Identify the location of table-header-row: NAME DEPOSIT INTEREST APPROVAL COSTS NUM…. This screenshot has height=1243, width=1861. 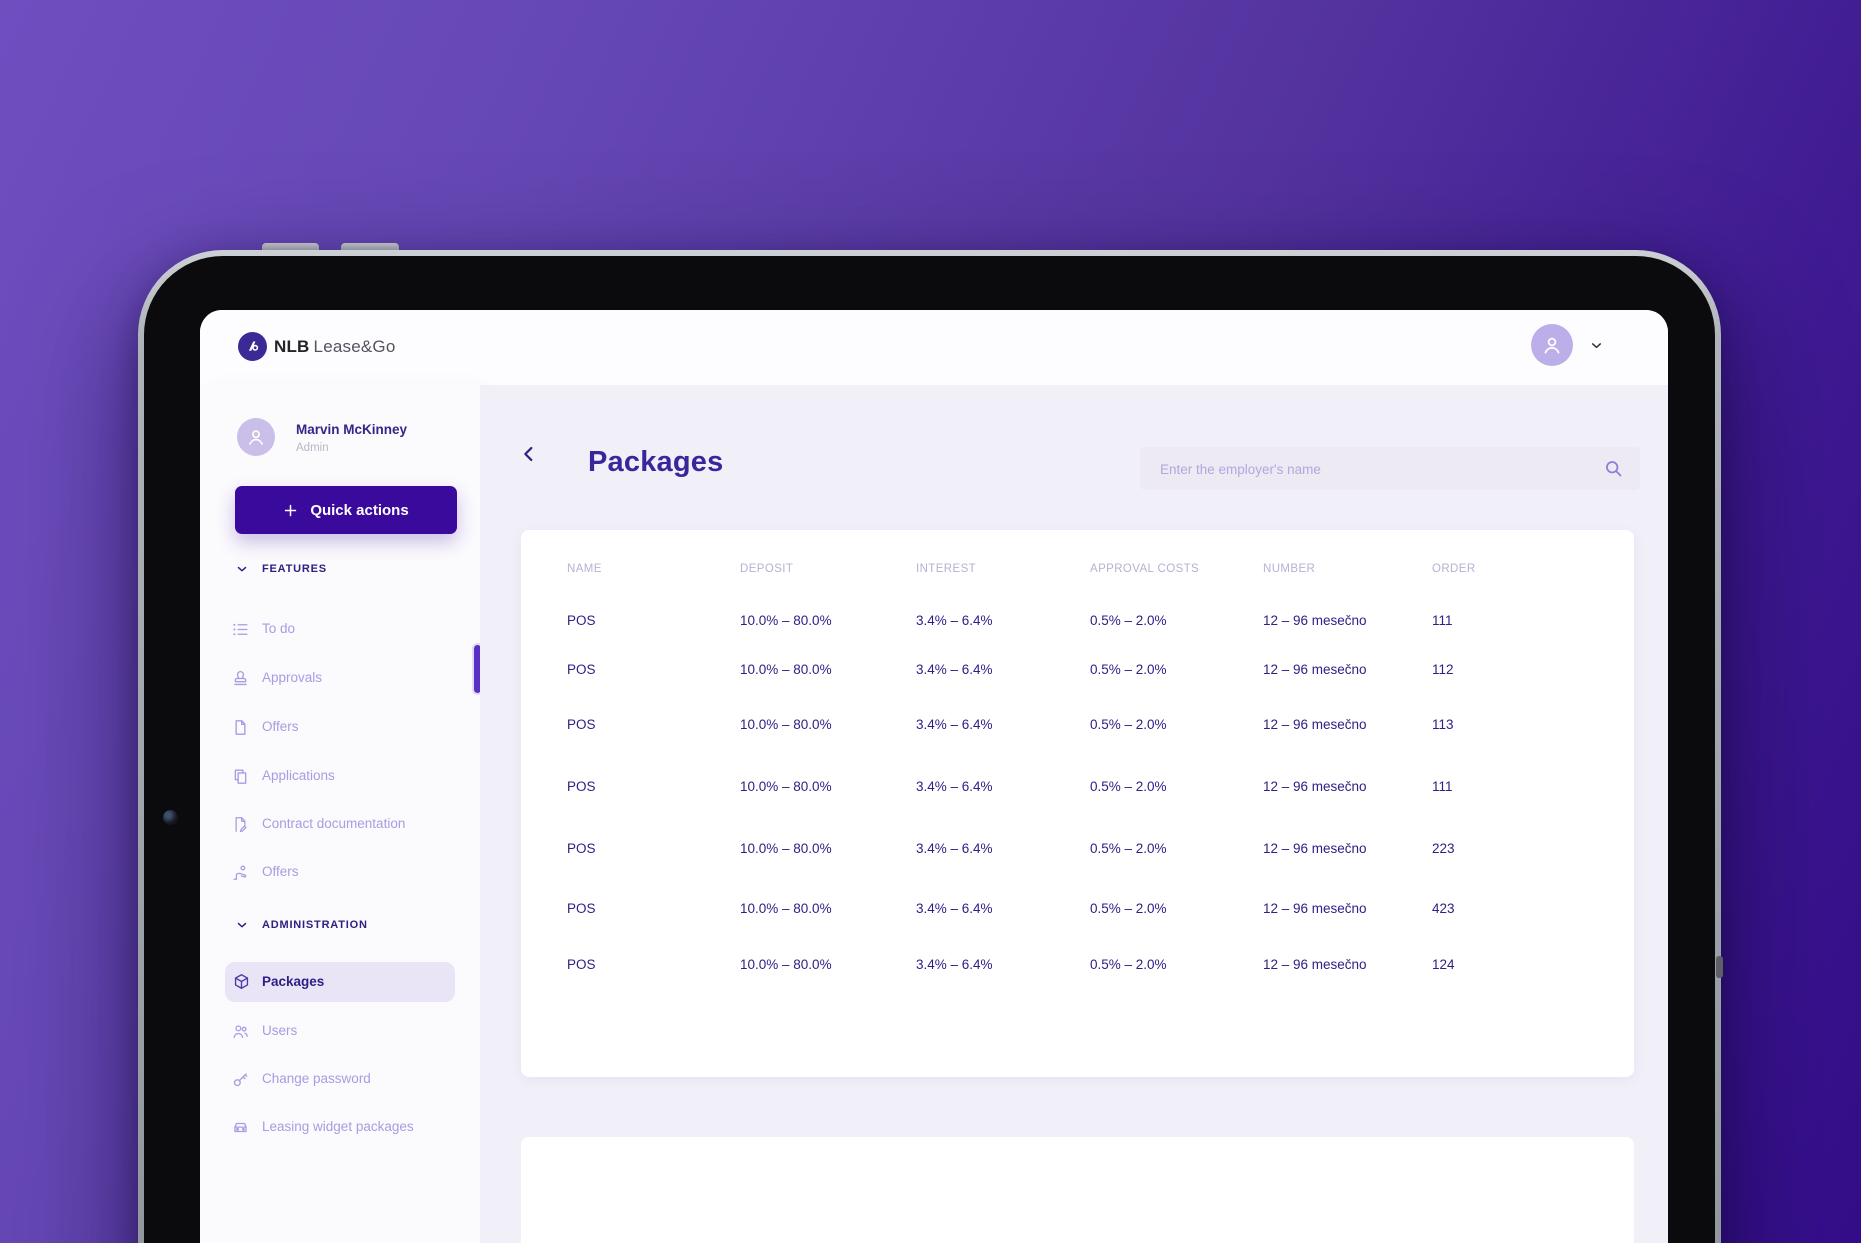
(1077, 571).